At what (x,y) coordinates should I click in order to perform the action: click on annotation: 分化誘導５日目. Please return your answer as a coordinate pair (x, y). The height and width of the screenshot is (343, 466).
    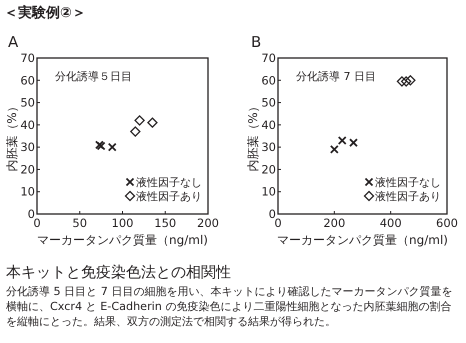
    Looking at the image, I should click on (93, 76).